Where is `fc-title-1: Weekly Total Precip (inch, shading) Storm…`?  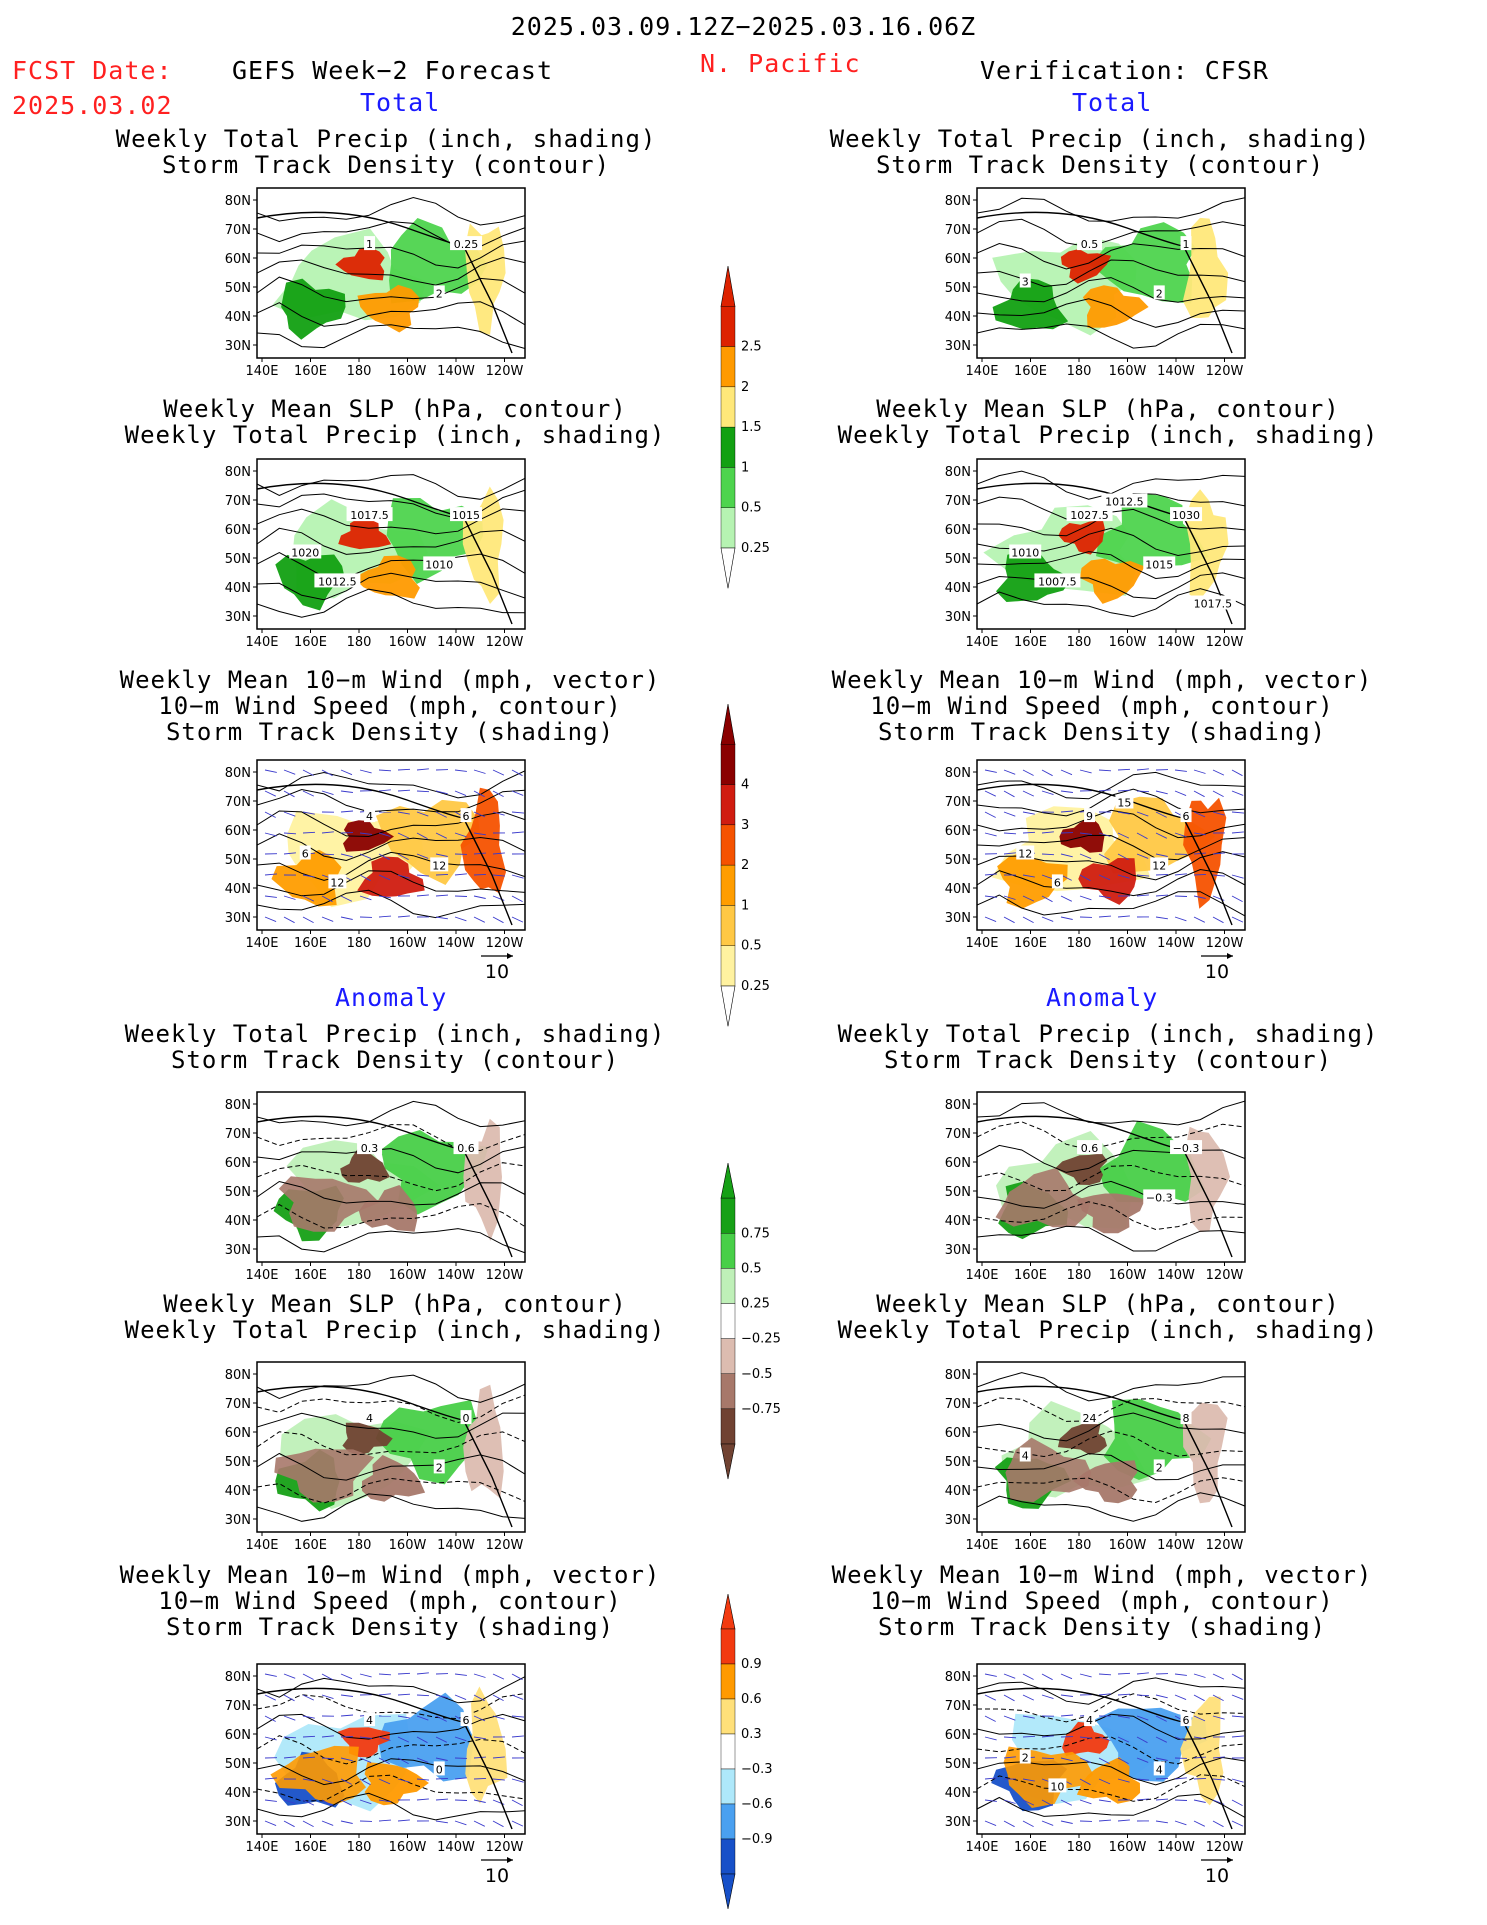
fc-title-1: Weekly Total Precip (inch, shading) Storm… is located at coordinates (386, 152).